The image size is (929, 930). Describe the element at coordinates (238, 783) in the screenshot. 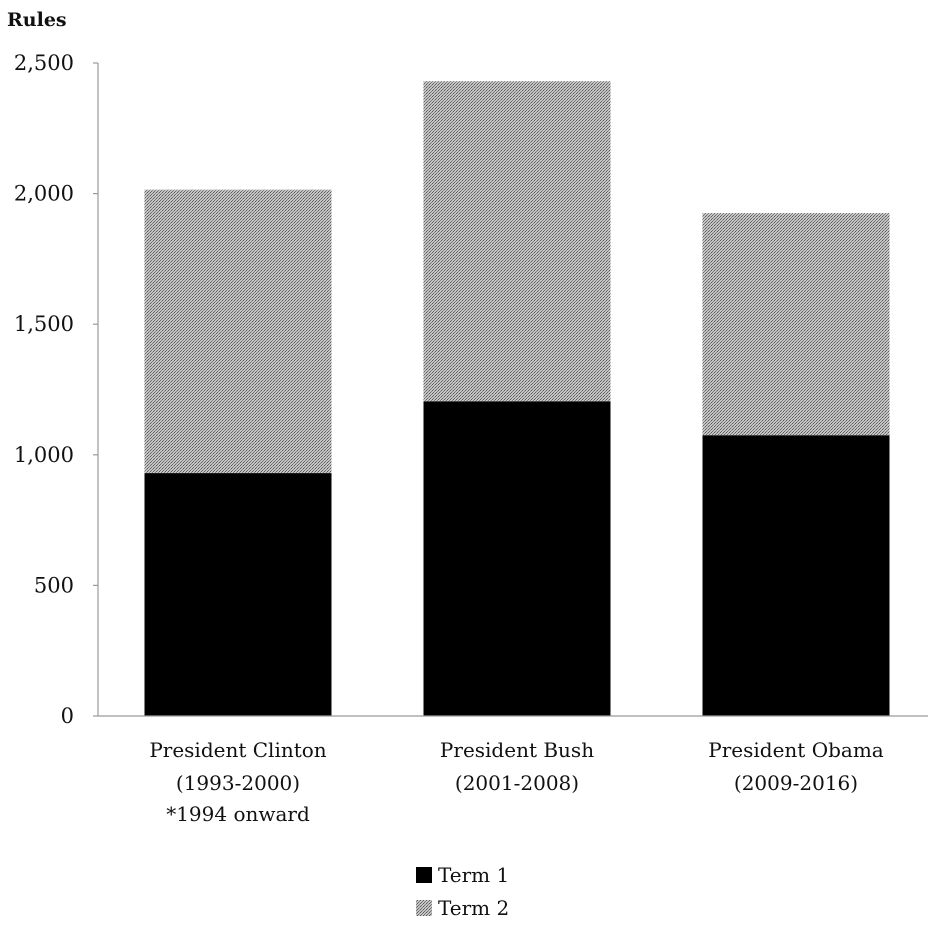

I see `x-category-label: (1993-2000)` at that location.